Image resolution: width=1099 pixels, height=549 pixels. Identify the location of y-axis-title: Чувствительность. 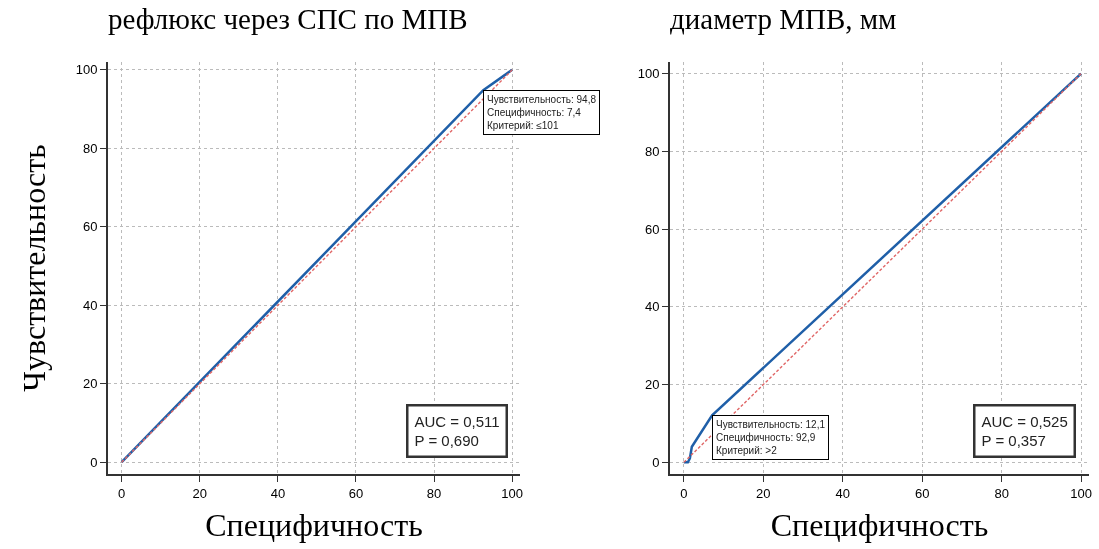
(34, 268).